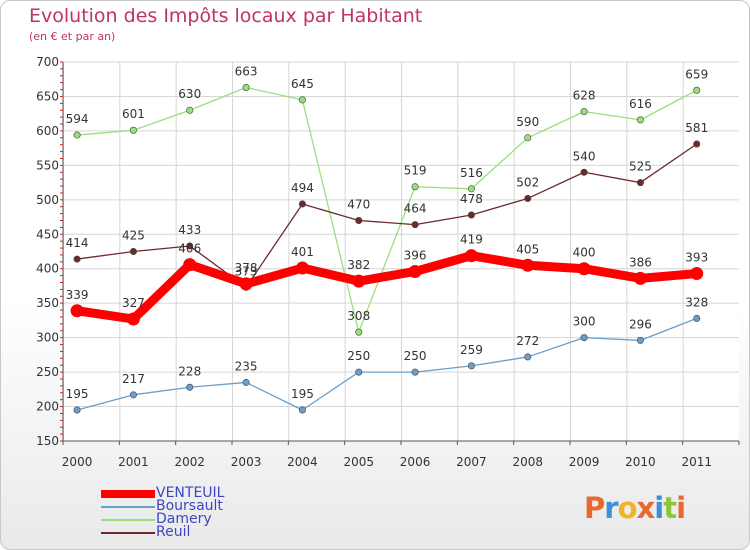 The height and width of the screenshot is (550, 750). I want to click on data-label-damery: 308, so click(358, 316).